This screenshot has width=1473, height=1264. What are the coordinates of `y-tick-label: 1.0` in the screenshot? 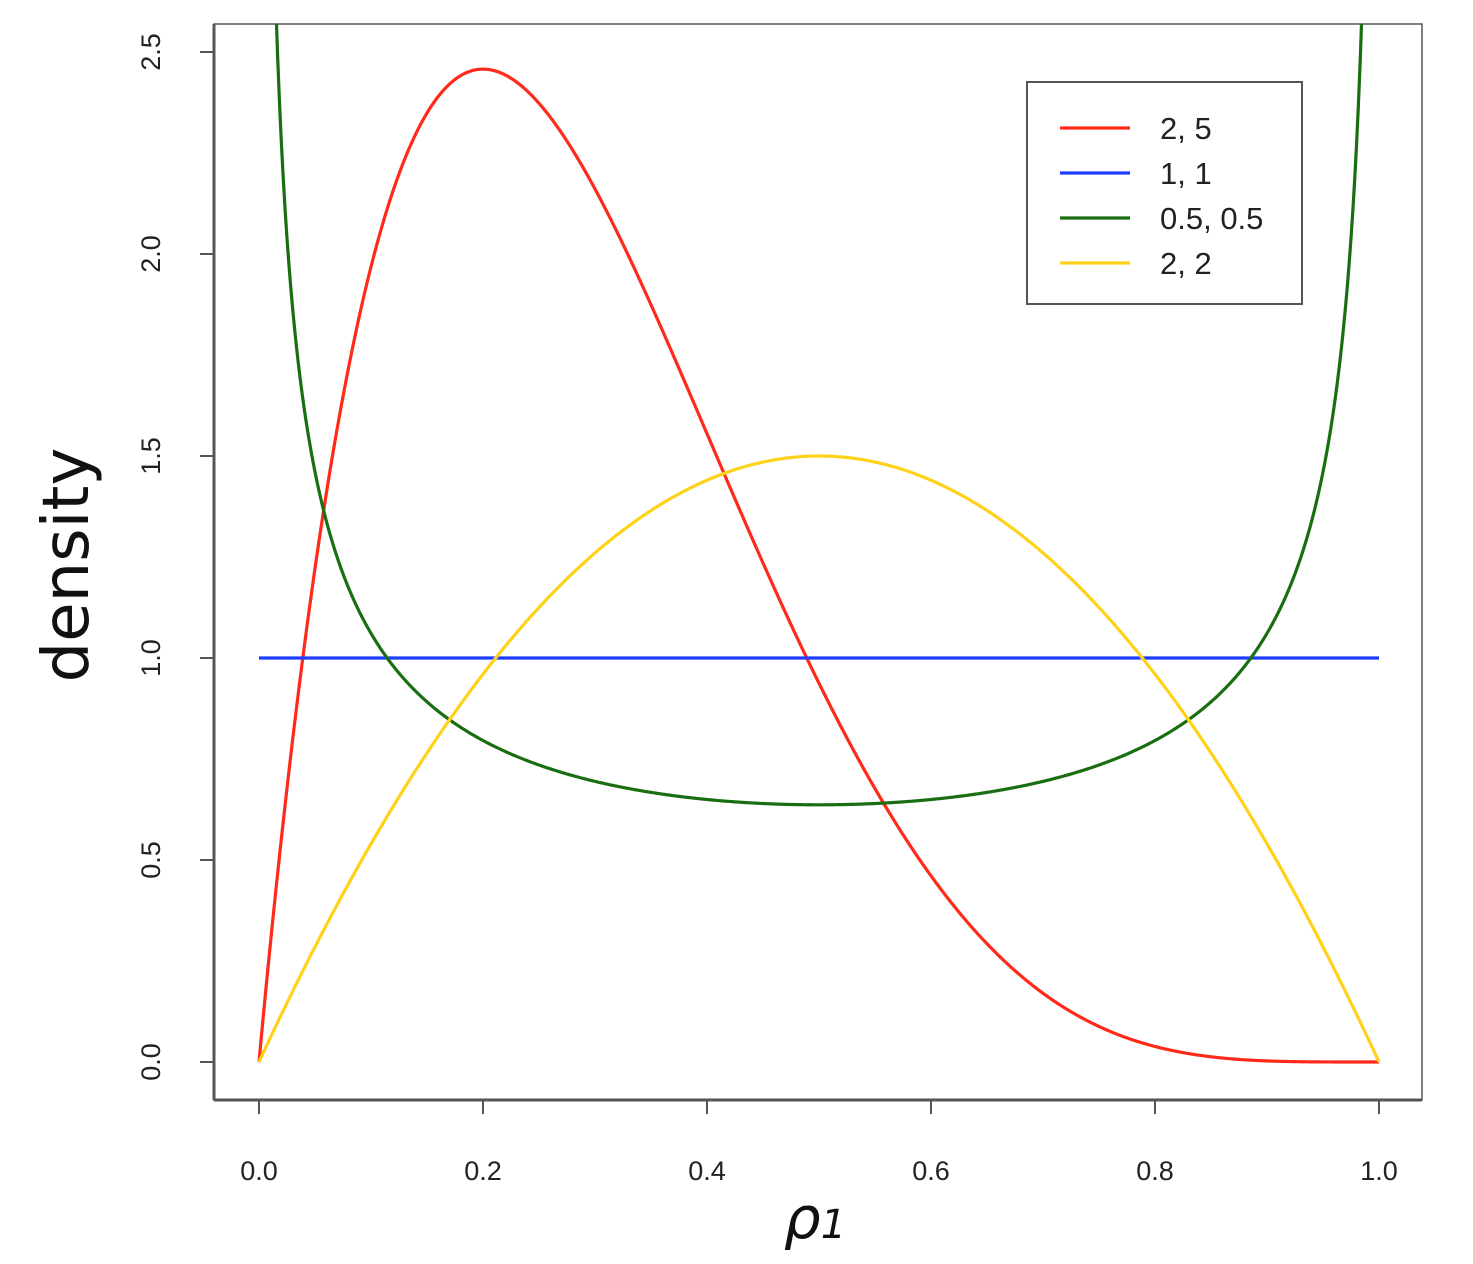 It's located at (151, 658).